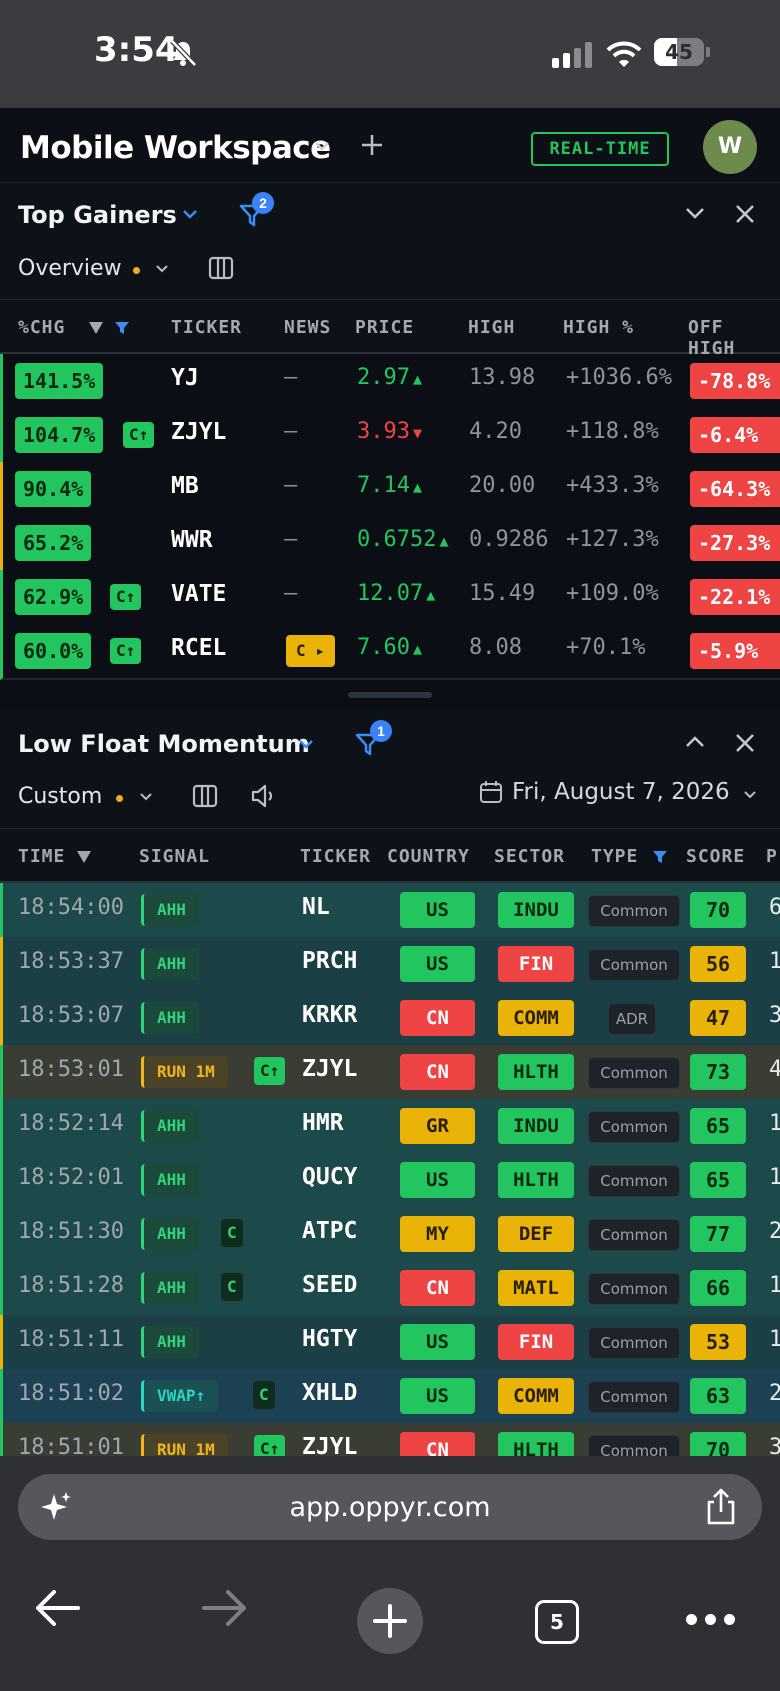 Image resolution: width=780 pixels, height=1691 pixels. I want to click on ticker: QUCY, so click(330, 1177).